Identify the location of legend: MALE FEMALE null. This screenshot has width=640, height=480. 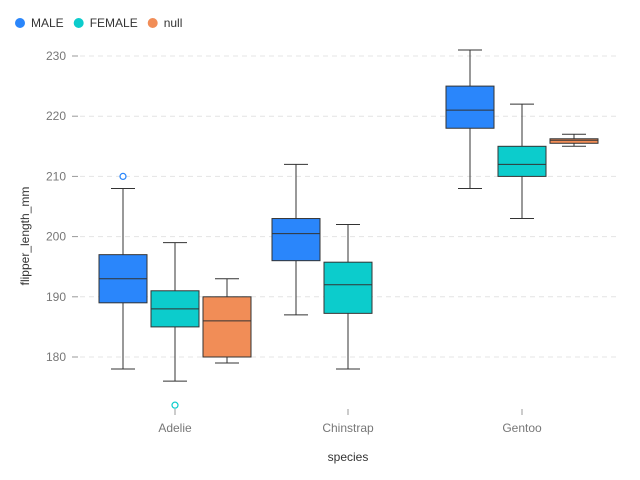
(98, 23).